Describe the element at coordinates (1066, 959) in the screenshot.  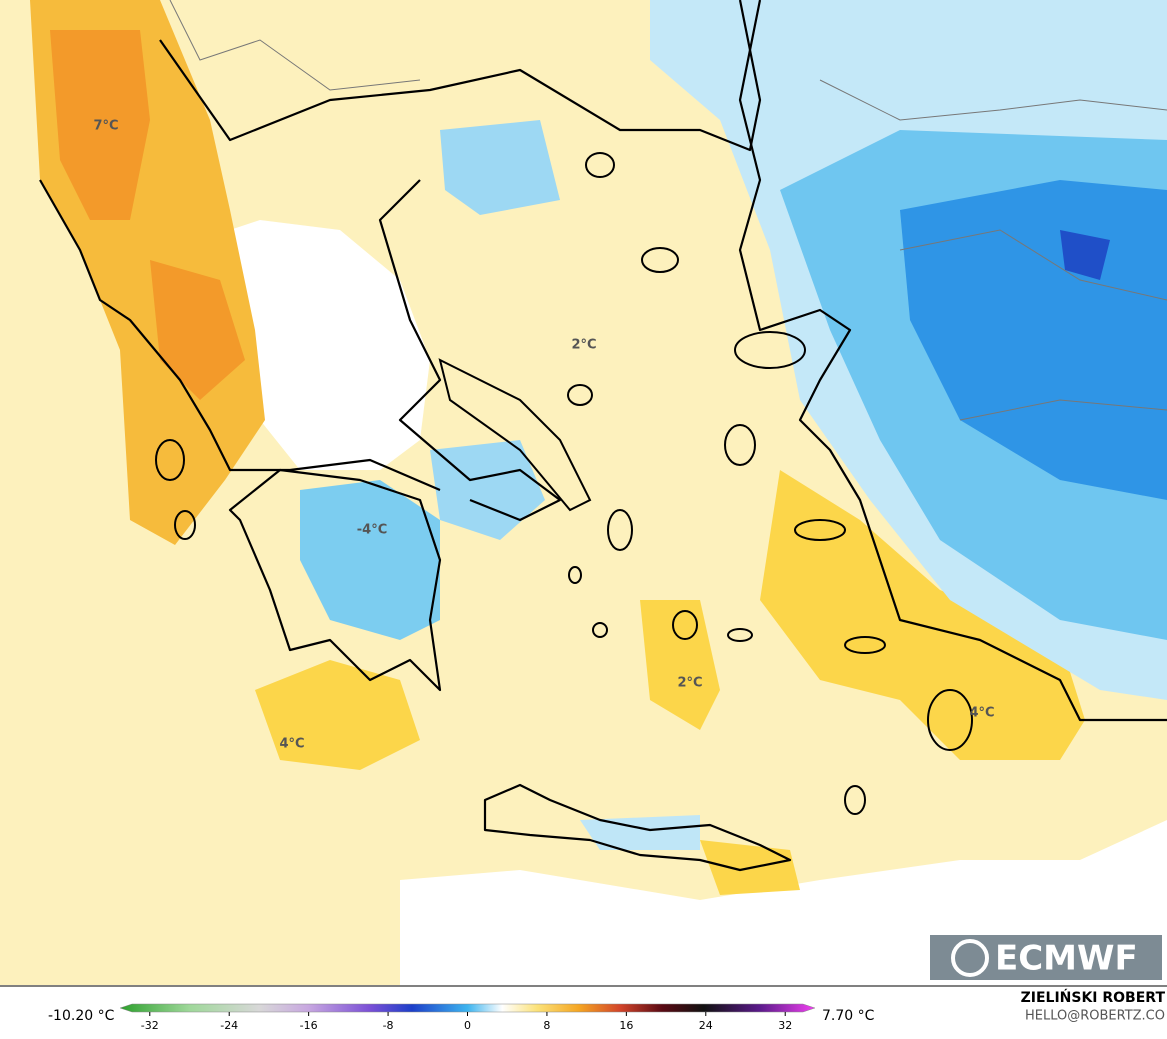
I see `logo-text: ECMWF` at that location.